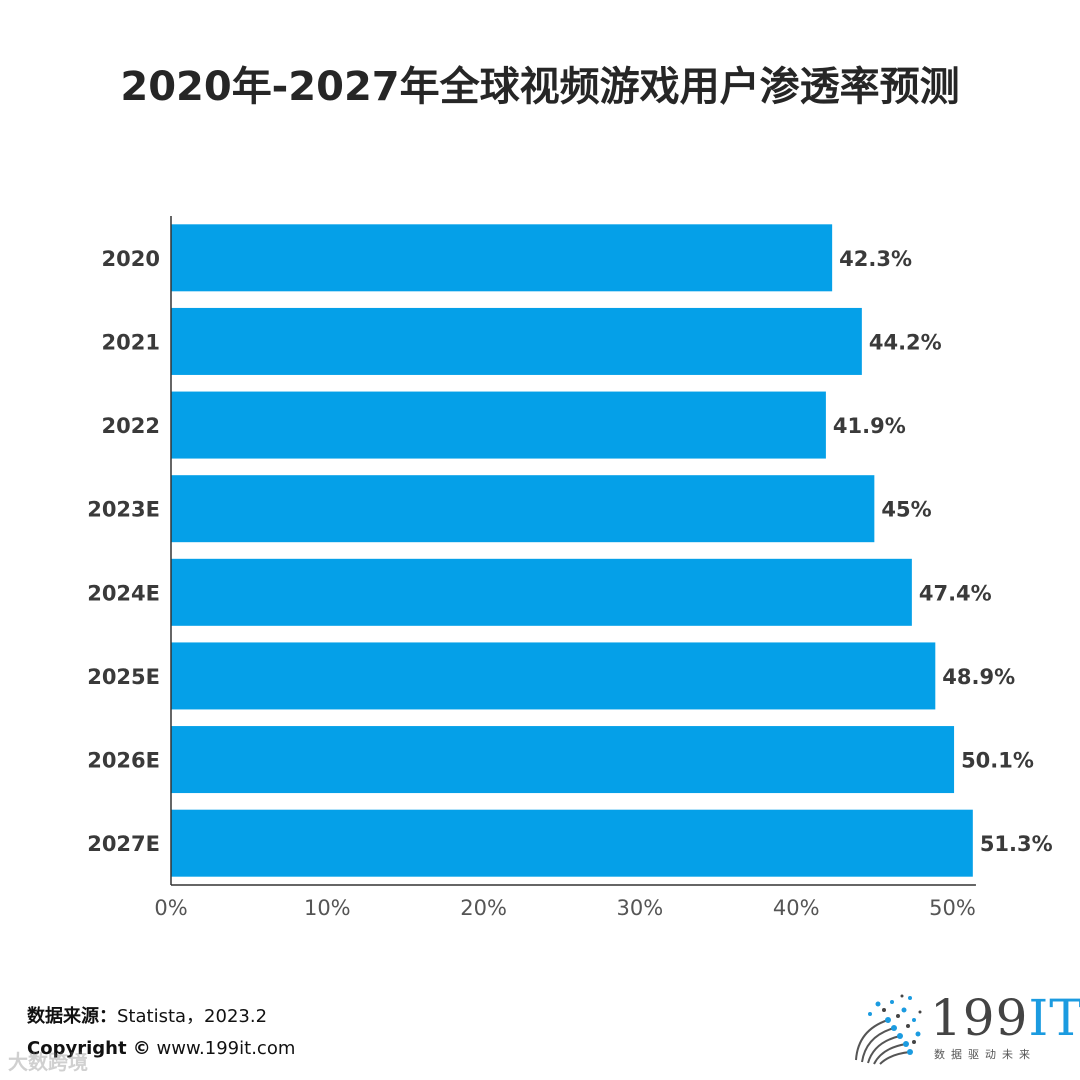 Image resolution: width=1080 pixels, height=1080 pixels. I want to click on value-label-2021: 44.2%, so click(905, 342).